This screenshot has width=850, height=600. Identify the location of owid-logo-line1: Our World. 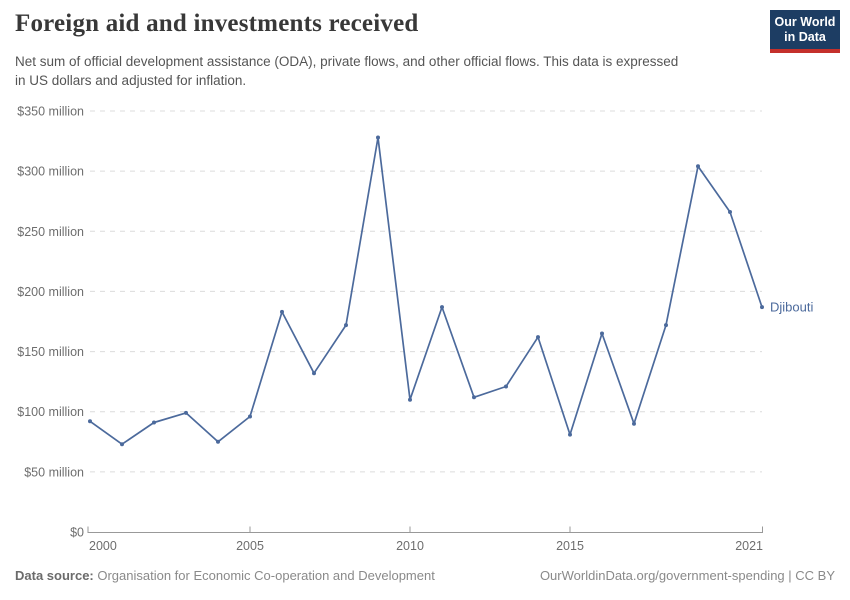
(805, 22).